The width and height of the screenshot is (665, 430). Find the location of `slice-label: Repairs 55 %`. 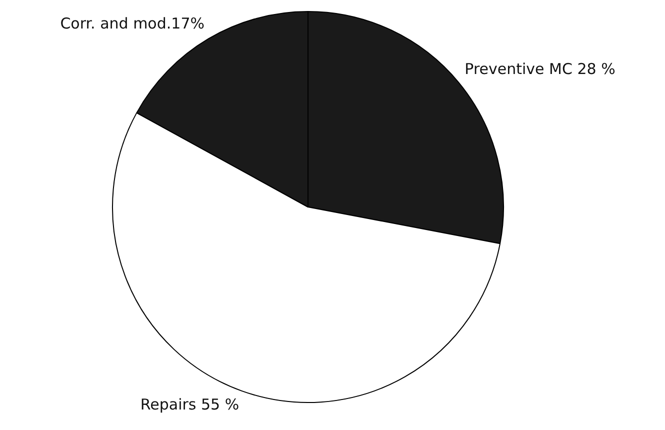

slice-label: Repairs 55 % is located at coordinates (190, 405).